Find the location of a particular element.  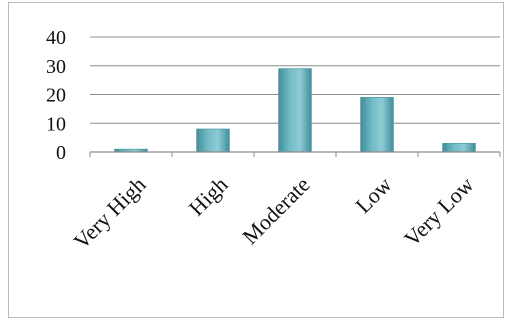

y-tick-label: 30 is located at coordinates (56, 67).